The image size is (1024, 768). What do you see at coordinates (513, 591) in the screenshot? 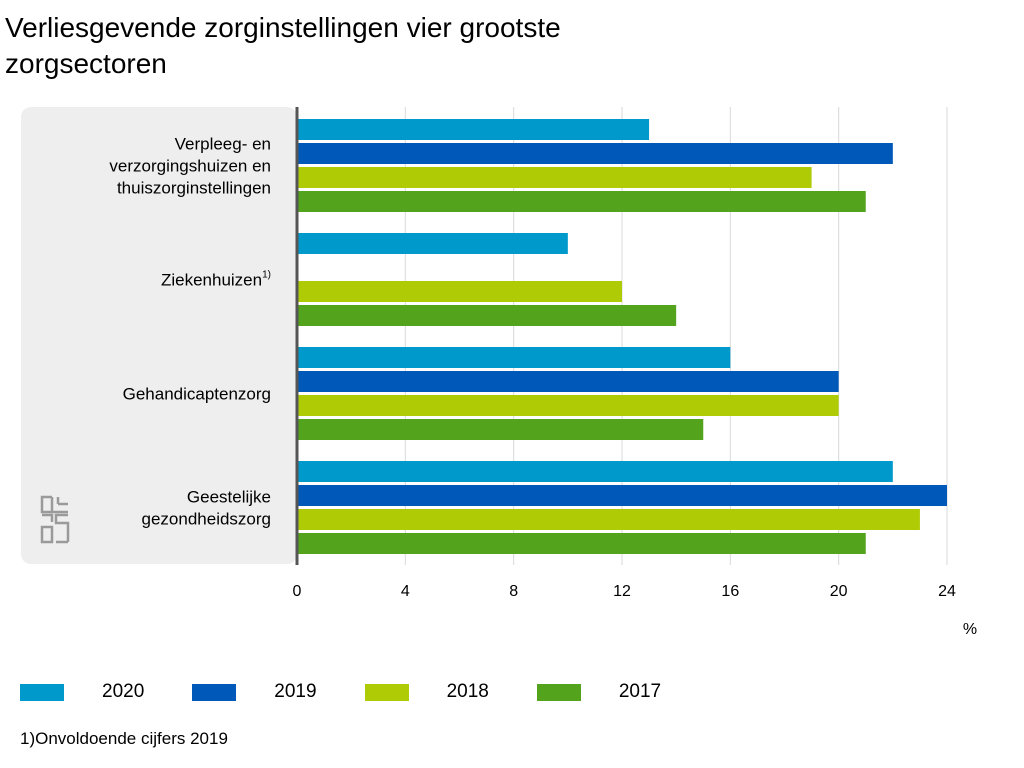
I see `x-tick-label: 8` at bounding box center [513, 591].